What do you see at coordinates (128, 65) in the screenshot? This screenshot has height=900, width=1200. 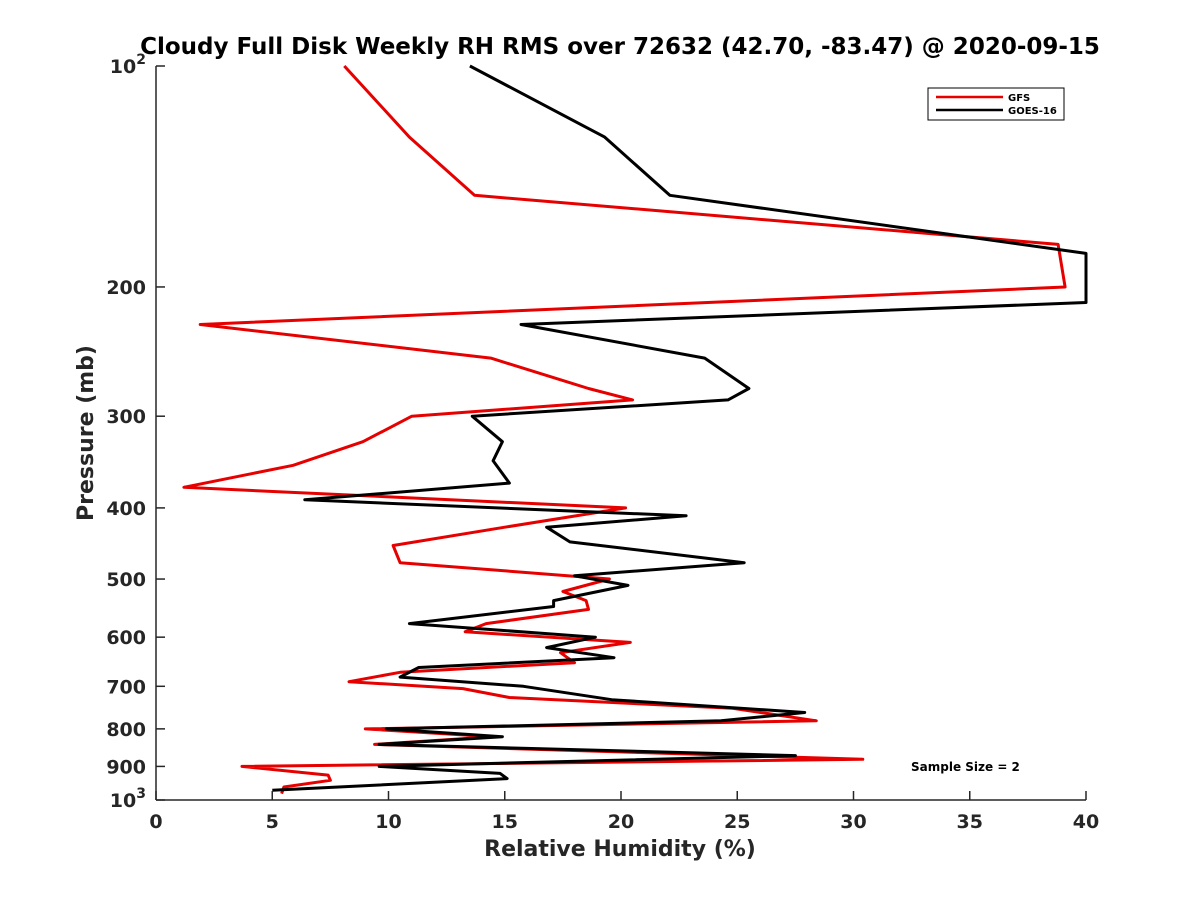 I see `y-tick-label: 10²` at bounding box center [128, 65].